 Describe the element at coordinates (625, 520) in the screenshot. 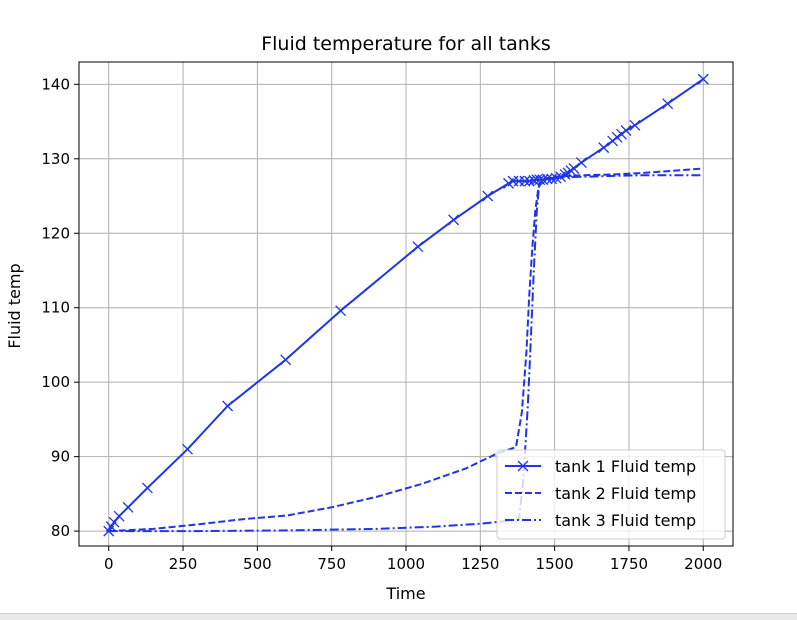

I see `legend-entry-label: tank 3 Fluid temp` at that location.